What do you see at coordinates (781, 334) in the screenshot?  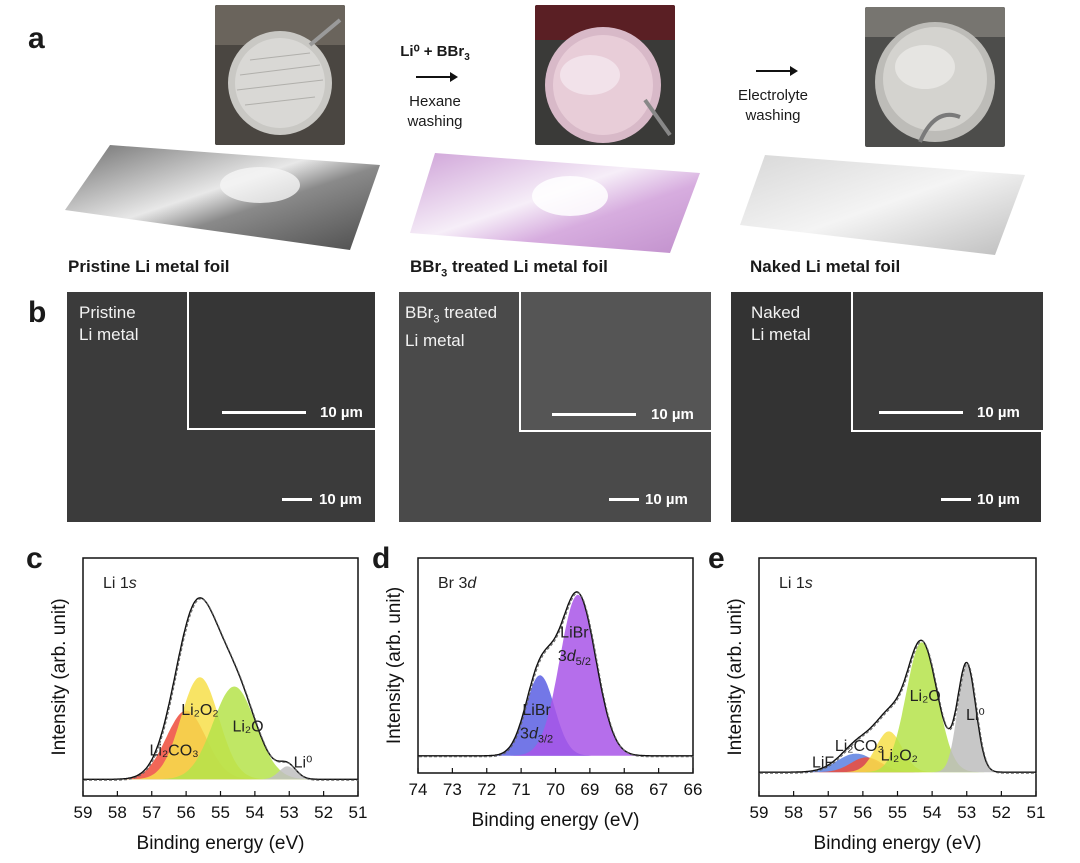 I see `sem-naked-label-l2: Li metal` at bounding box center [781, 334].